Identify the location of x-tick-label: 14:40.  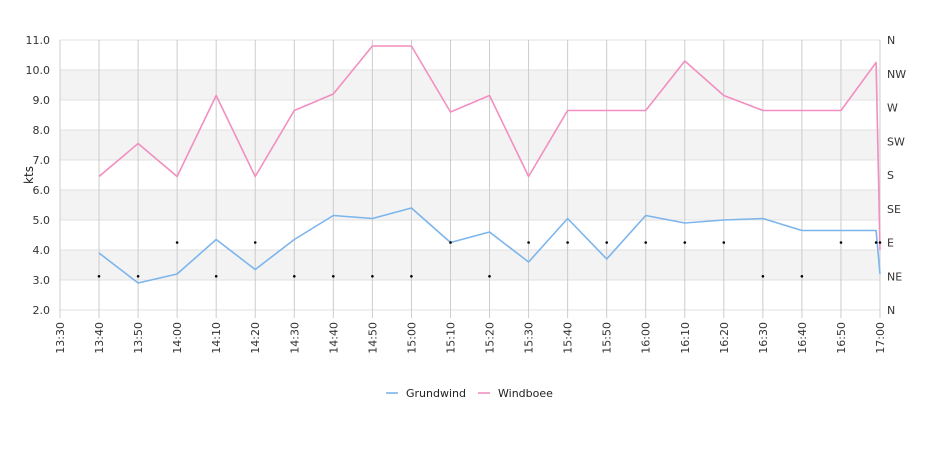
(333, 338).